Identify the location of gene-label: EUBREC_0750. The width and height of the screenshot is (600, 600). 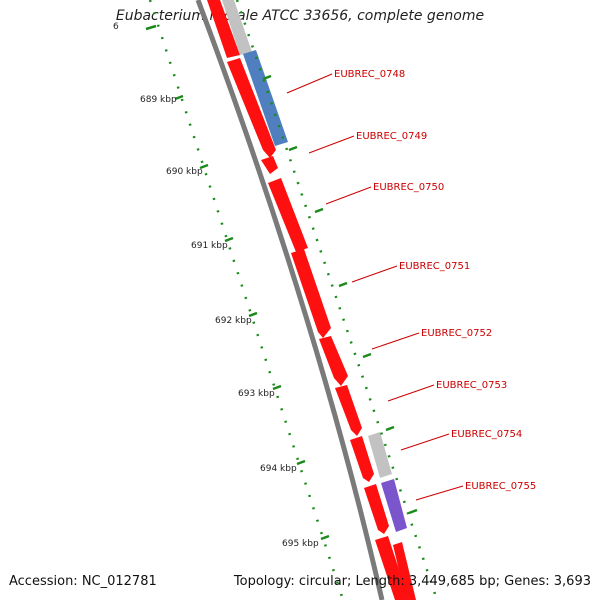
(408, 187).